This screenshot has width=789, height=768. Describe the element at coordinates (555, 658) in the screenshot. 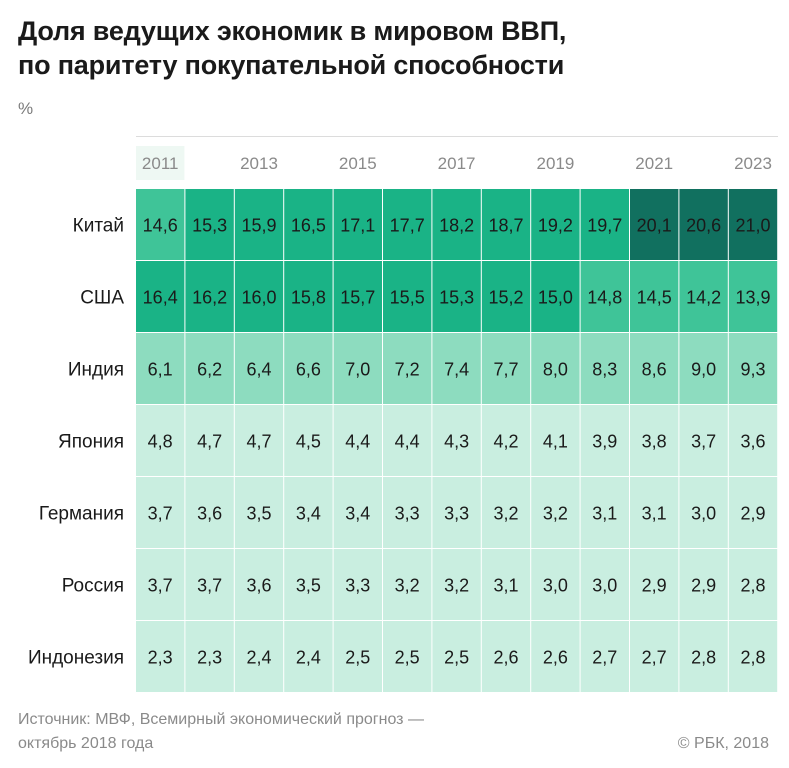

I see `cell-value-label: 2,6` at that location.